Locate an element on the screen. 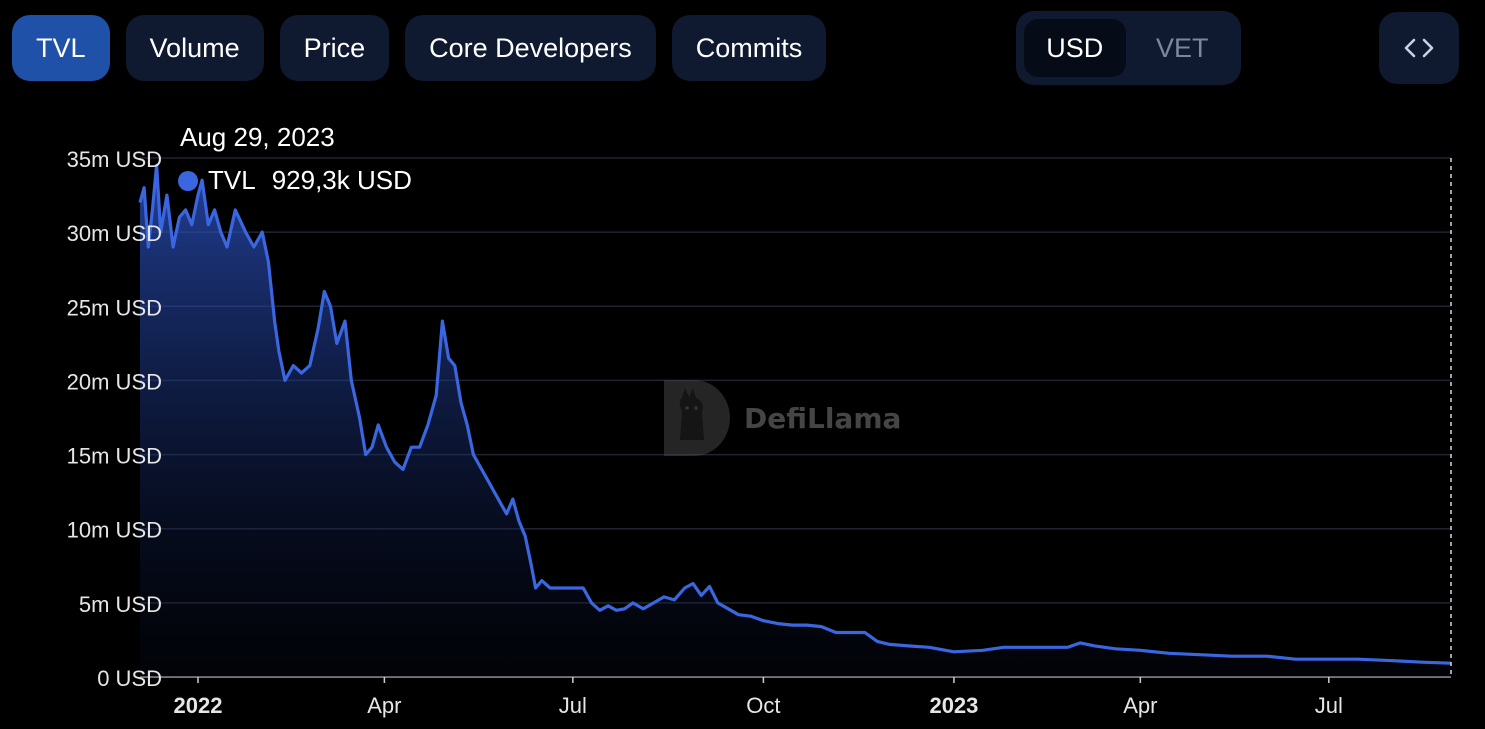  tab-price: Price is located at coordinates (334, 48).